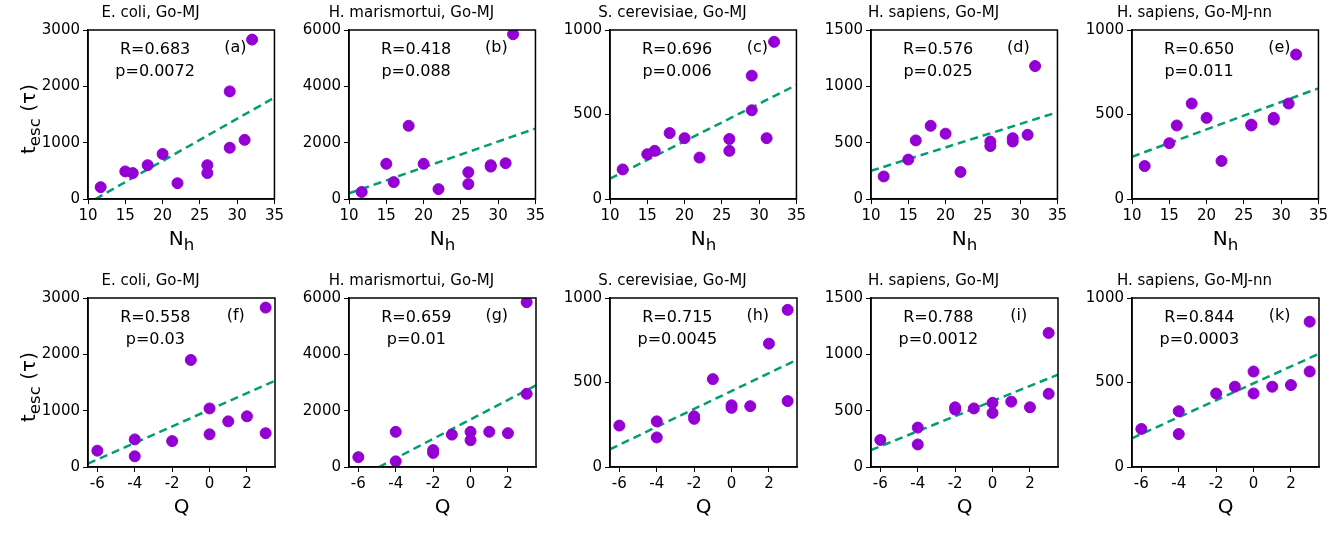  What do you see at coordinates (1018, 47) in the screenshot?
I see `annotation: (d)` at bounding box center [1018, 47].